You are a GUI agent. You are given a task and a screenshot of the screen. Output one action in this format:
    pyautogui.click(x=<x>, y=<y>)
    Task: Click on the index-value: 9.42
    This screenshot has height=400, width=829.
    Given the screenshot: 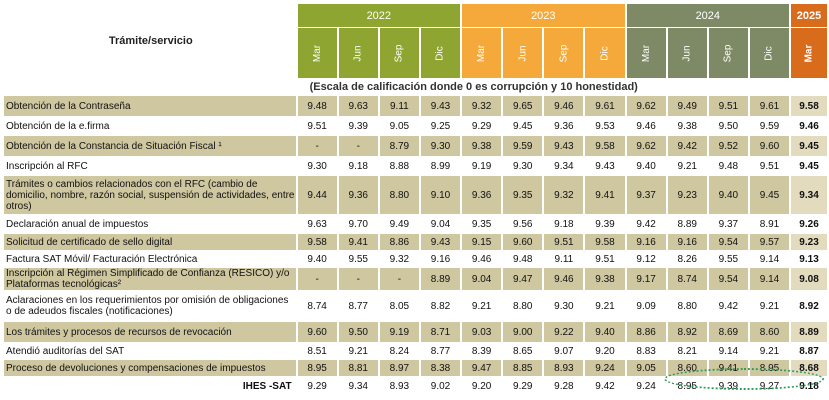 What is the action you would take?
    pyautogui.click(x=605, y=386)
    